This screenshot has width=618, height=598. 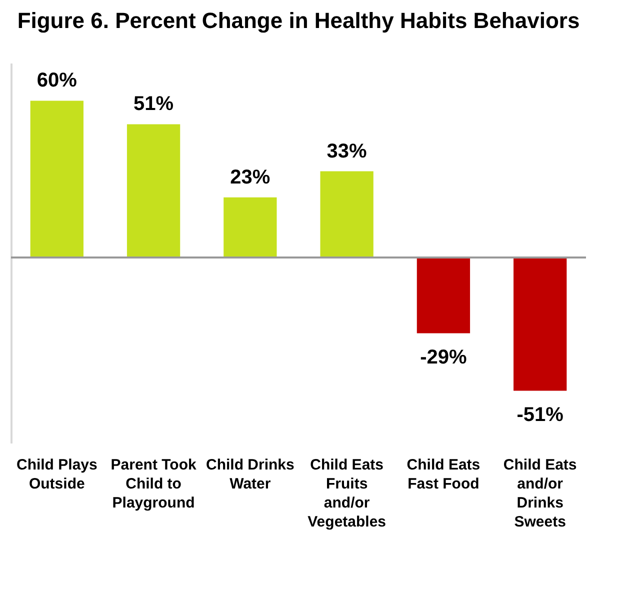 What do you see at coordinates (347, 151) in the screenshot?
I see `data-label: 33%` at bounding box center [347, 151].